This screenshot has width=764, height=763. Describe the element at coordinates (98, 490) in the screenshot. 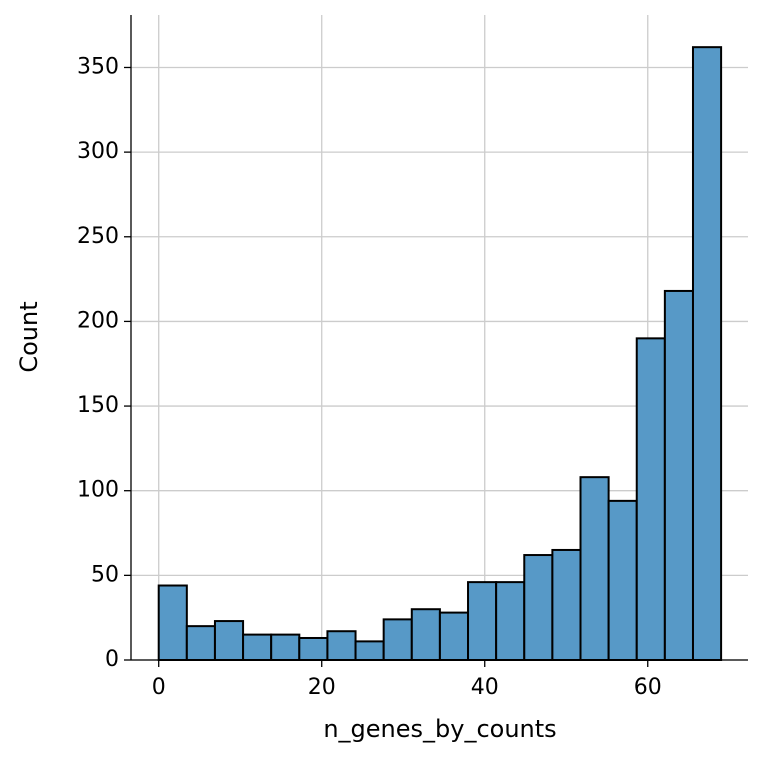

I see `y-tick-label: 100` at that location.